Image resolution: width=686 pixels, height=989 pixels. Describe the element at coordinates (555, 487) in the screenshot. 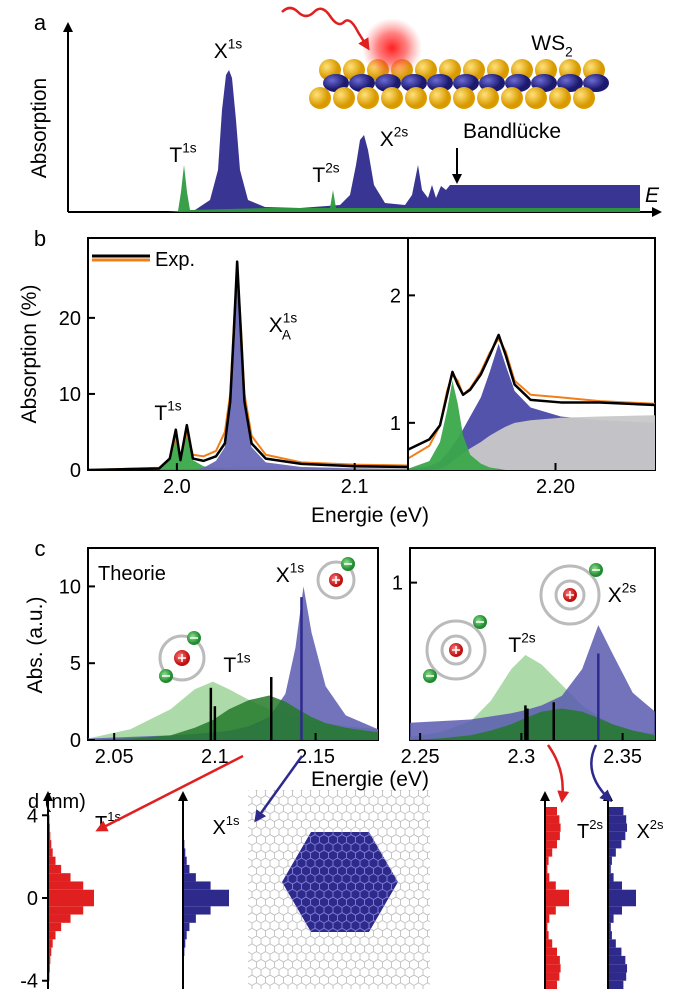

I see `x-tick-label: 2.20` at that location.